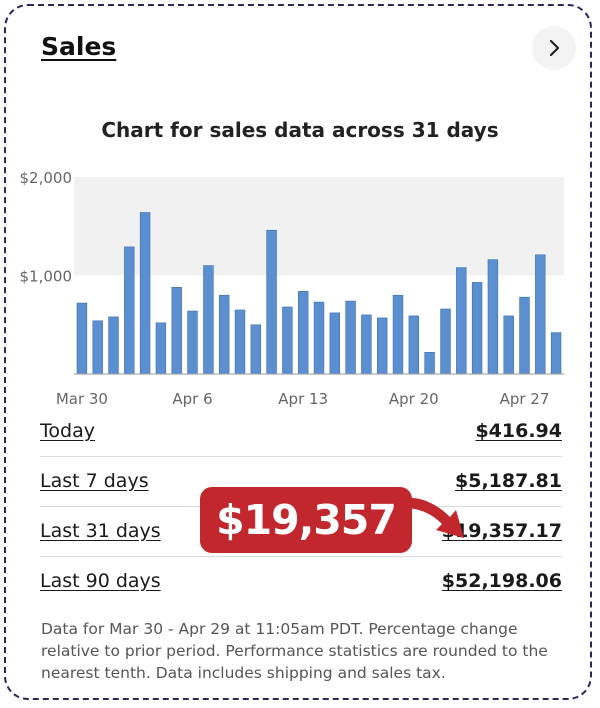  What do you see at coordinates (301, 581) in the screenshot?
I see `summary-row-last90: Last 90 days $52,198.06` at bounding box center [301, 581].